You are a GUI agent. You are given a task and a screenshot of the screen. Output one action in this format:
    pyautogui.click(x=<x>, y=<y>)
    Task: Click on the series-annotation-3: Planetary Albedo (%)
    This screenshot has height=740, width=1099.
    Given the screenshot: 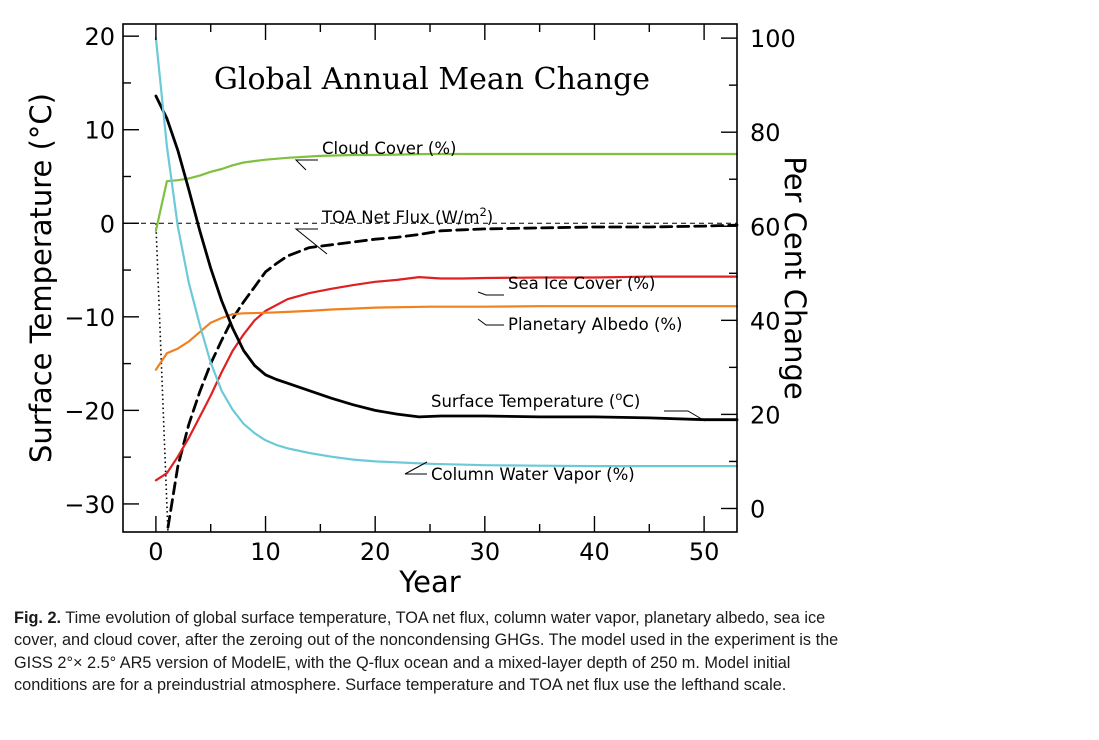 What is the action you would take?
    pyautogui.click(x=595, y=324)
    